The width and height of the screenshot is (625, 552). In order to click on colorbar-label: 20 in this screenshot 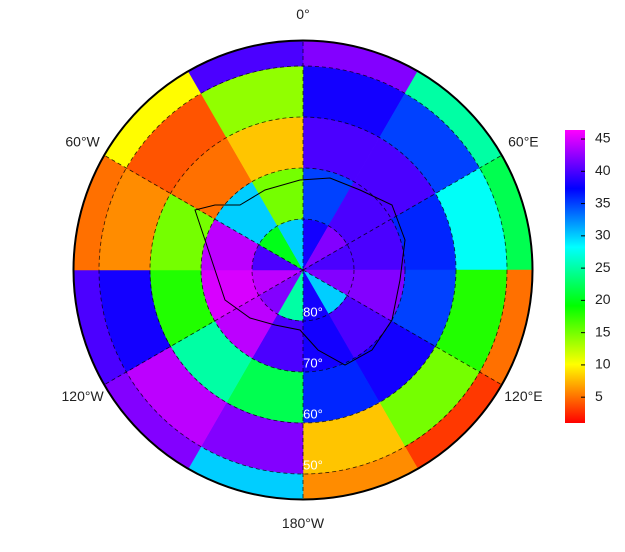, I will do `click(603, 299)`.